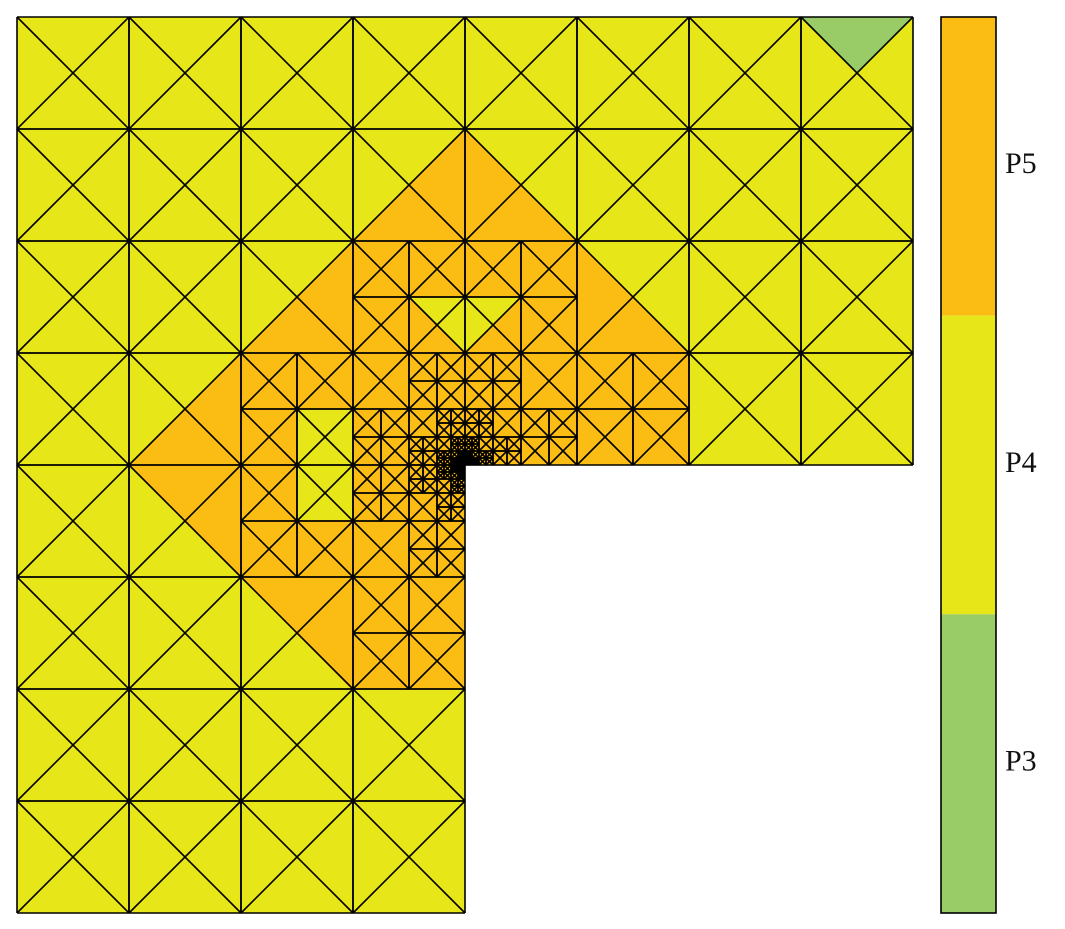 The height and width of the screenshot is (929, 1065). Describe the element at coordinates (1021, 163) in the screenshot. I see `legend-label: P5` at that location.